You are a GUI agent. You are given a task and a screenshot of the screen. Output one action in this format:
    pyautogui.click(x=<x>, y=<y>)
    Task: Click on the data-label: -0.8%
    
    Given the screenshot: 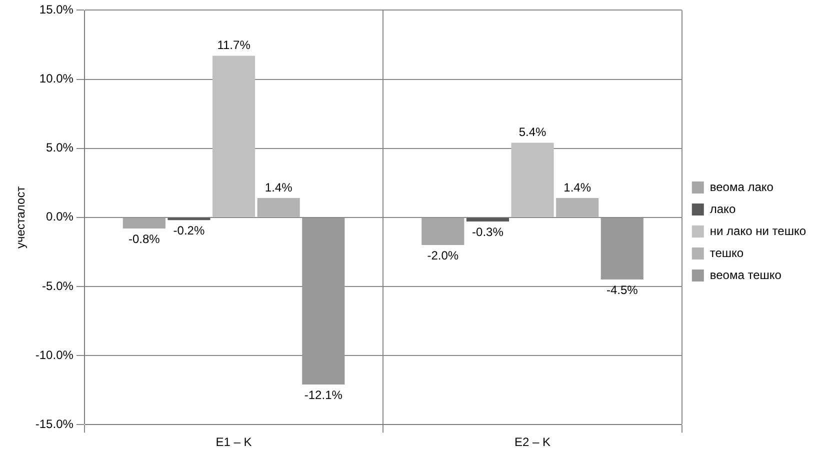 What is the action you would take?
    pyautogui.click(x=144, y=239)
    